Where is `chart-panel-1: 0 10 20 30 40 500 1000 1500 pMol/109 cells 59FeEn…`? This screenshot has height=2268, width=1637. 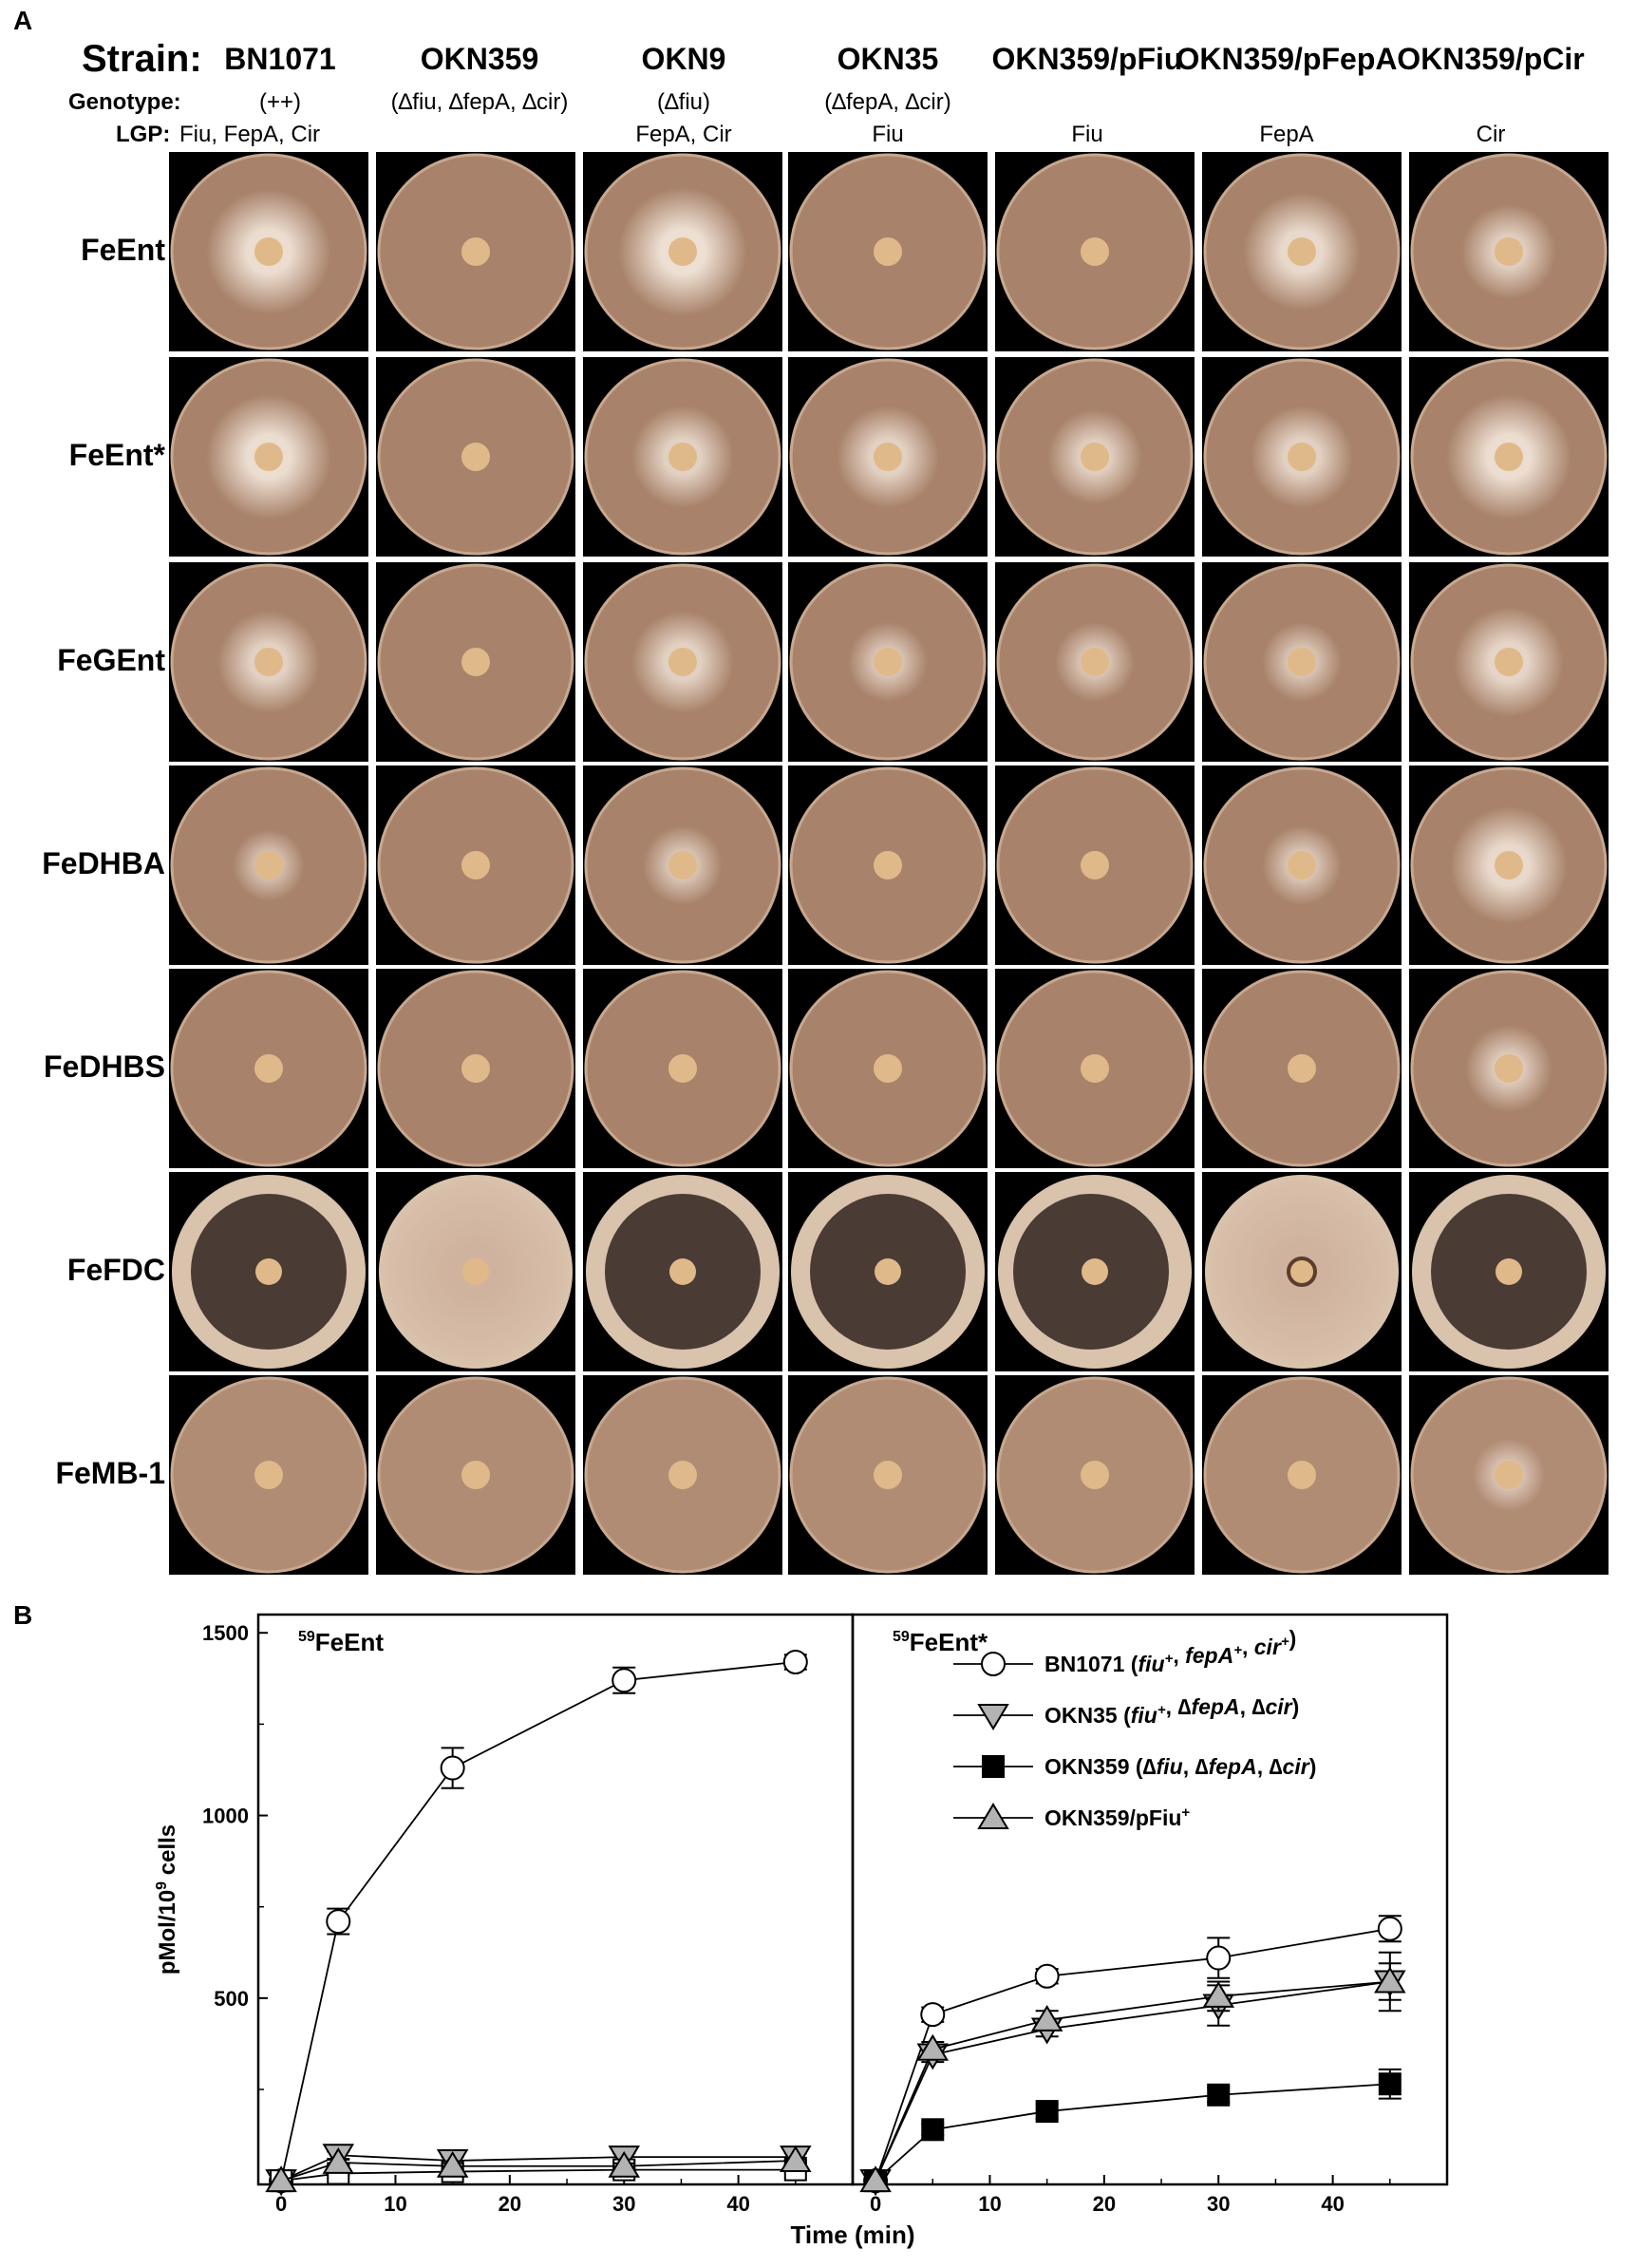 chart-panel-1: 0 10 20 30 40 500 1000 1500 pMol/109 cells 59FeEn… is located at coordinates (505, 1915).